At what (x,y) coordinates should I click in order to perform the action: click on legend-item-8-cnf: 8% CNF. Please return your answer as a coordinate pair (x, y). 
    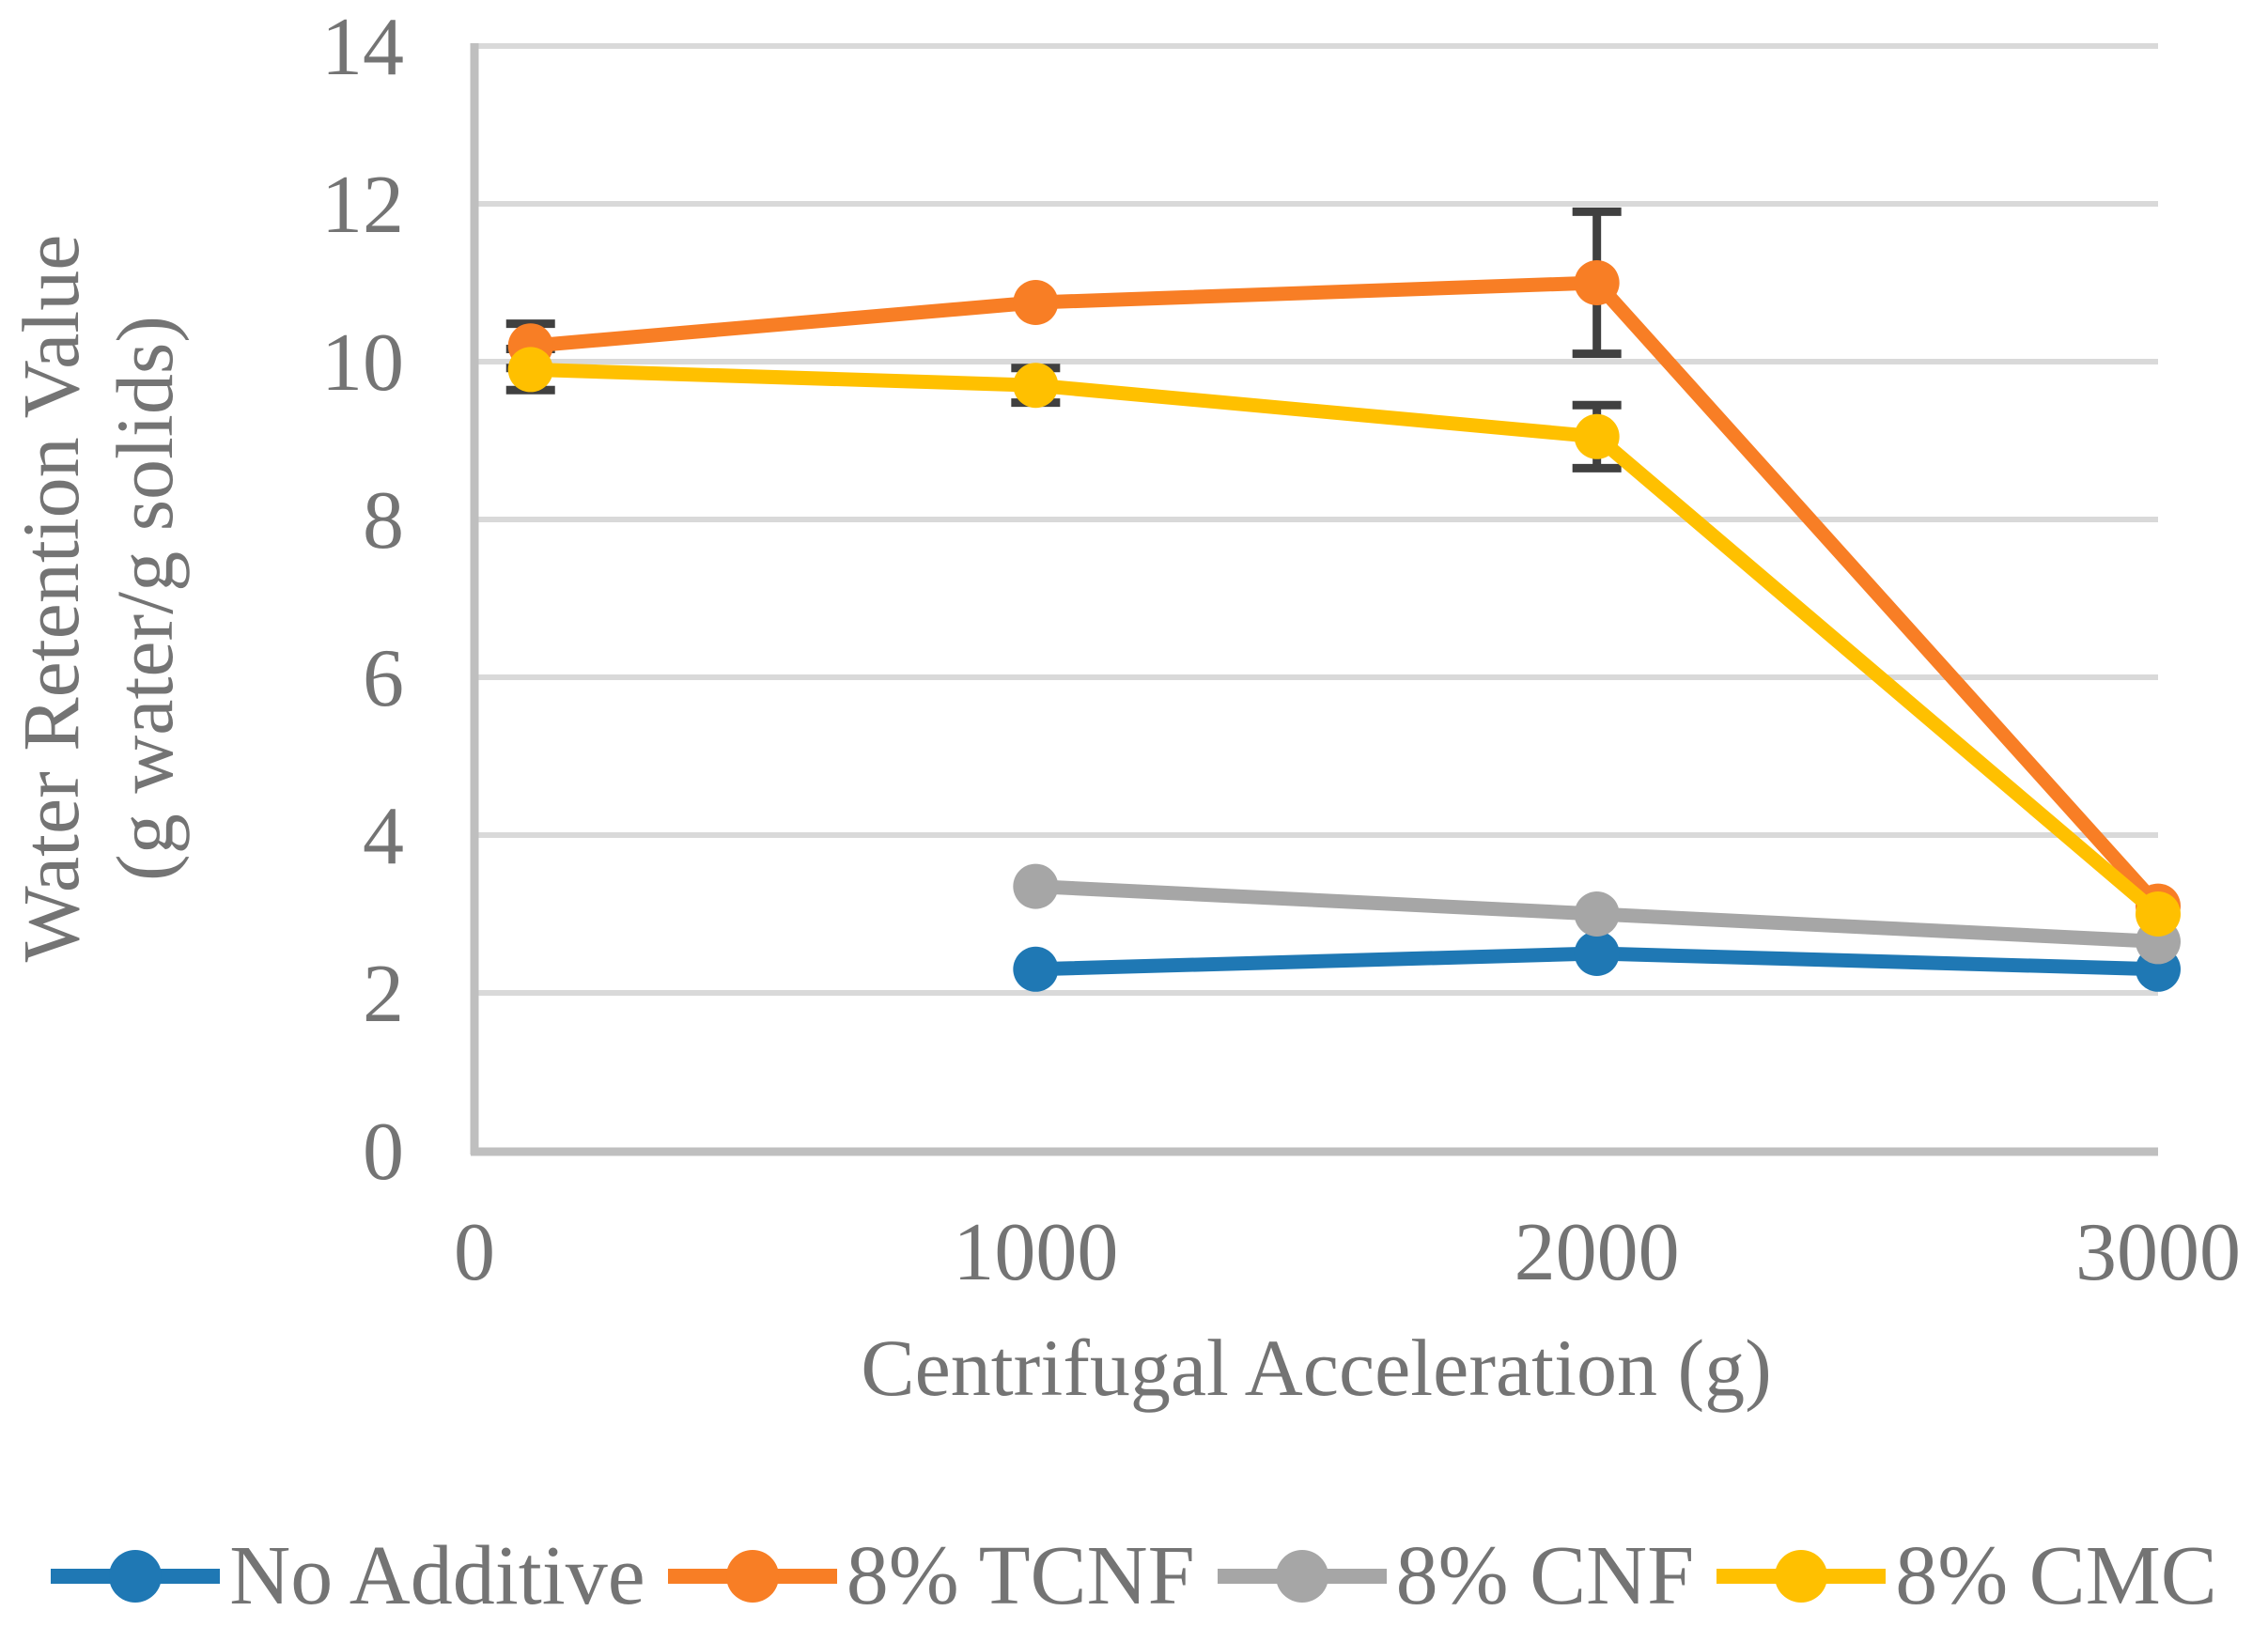
    Looking at the image, I should click on (1456, 1576).